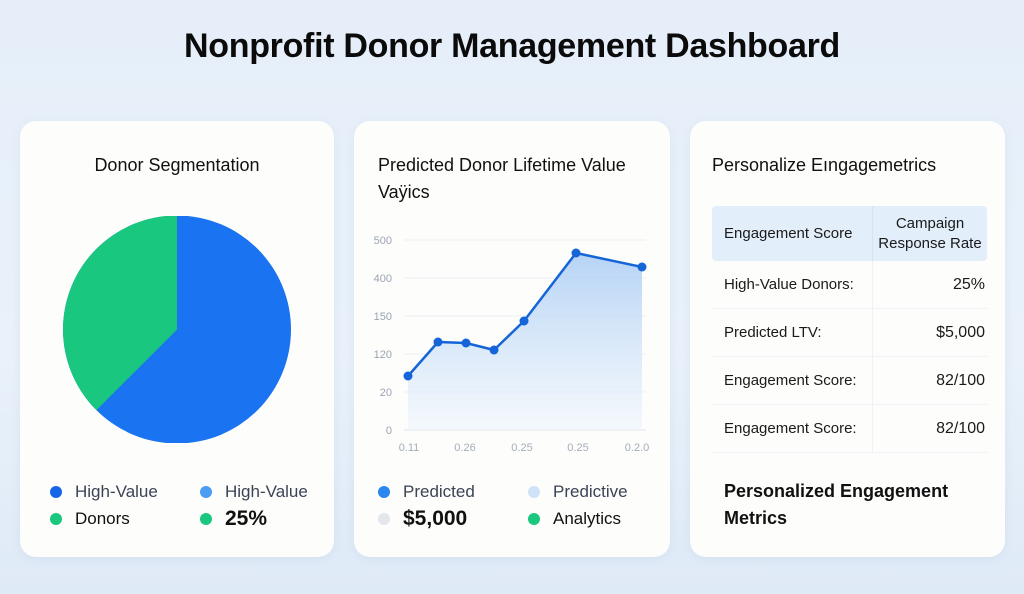 Image resolution: width=1024 pixels, height=594 pixels. I want to click on column-header: Campaign Response Rate, so click(930, 233).